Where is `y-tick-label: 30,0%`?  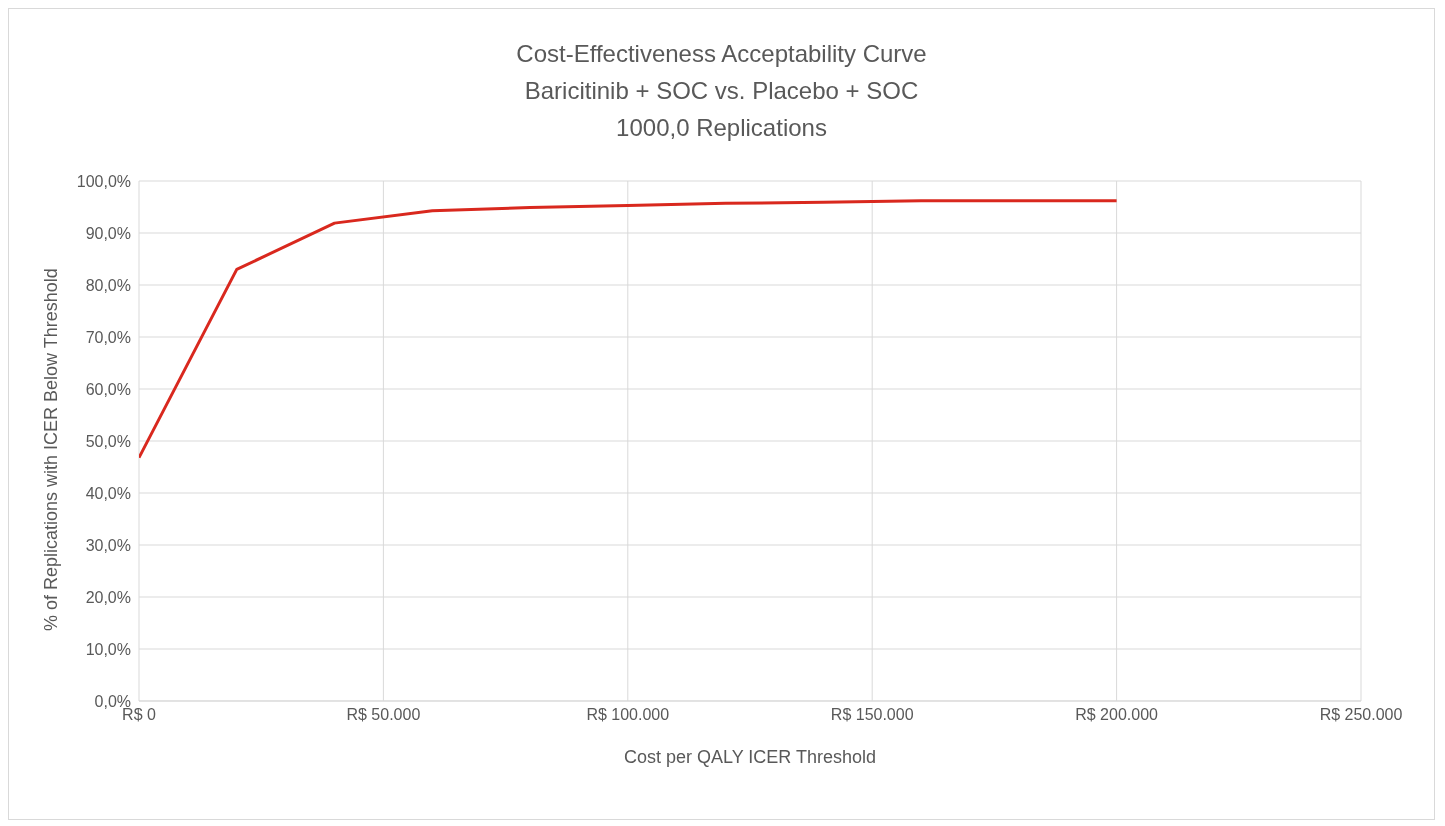
y-tick-label: 30,0% is located at coordinates (108, 545).